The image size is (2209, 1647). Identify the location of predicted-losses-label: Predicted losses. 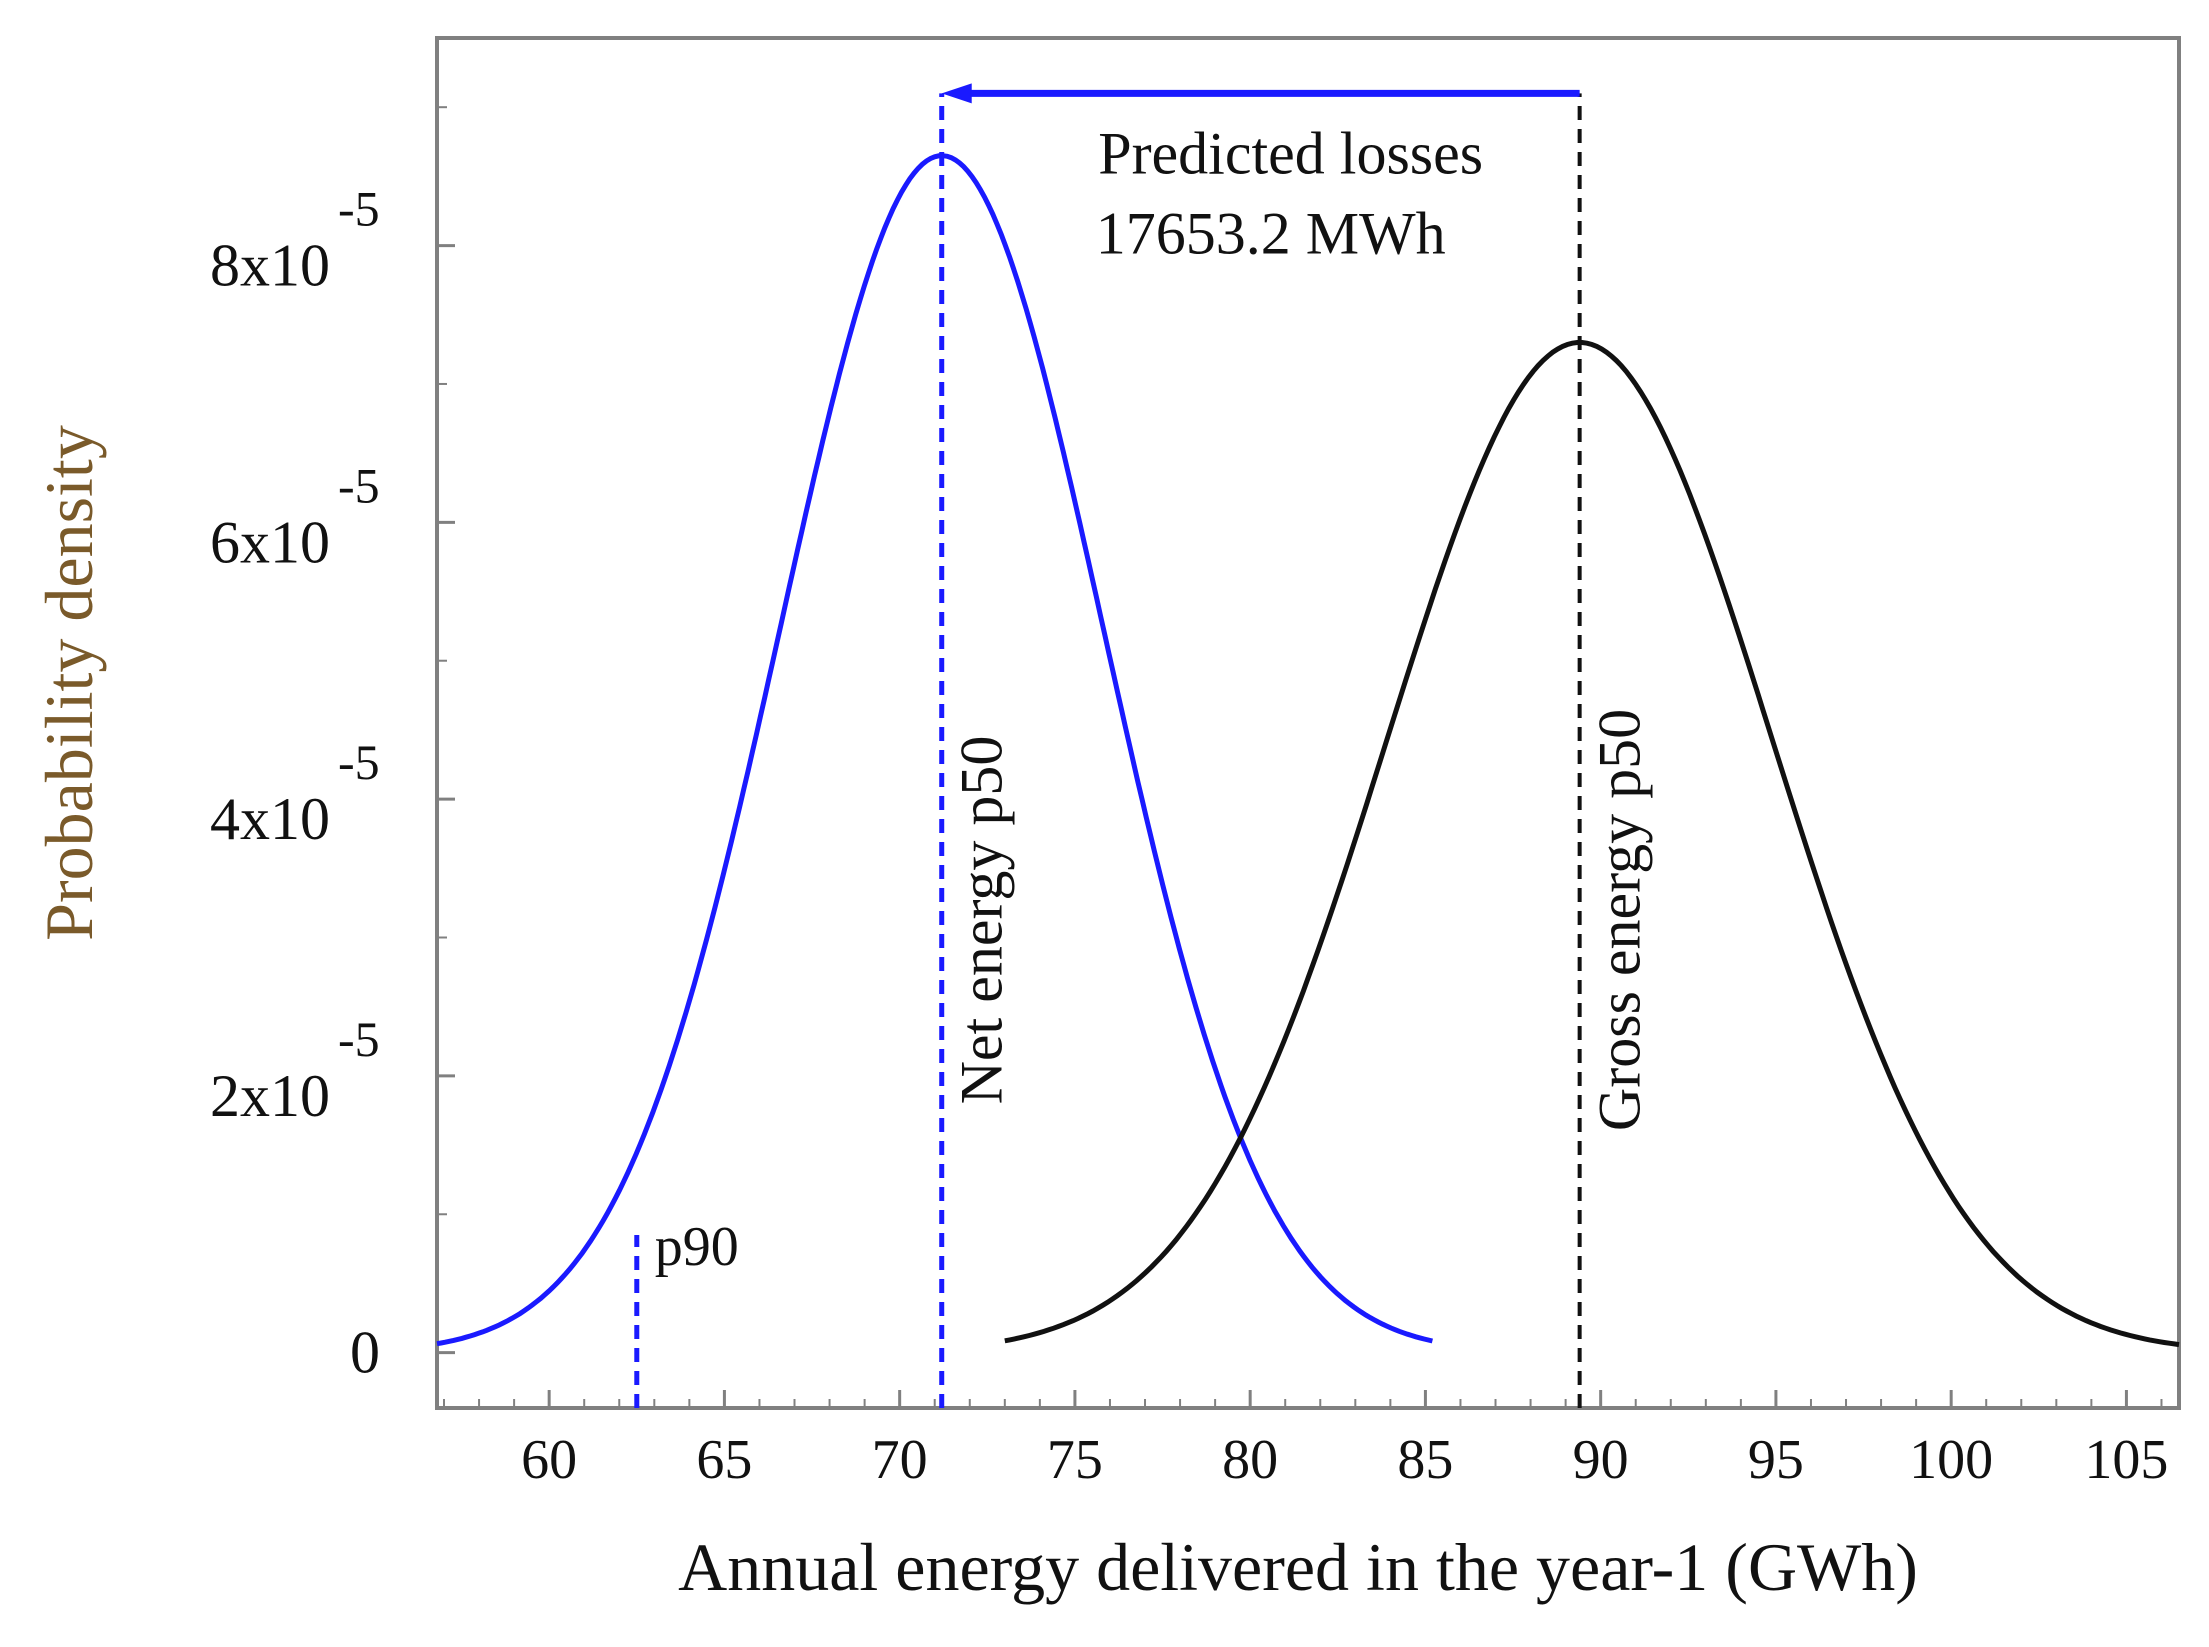
(1290, 153).